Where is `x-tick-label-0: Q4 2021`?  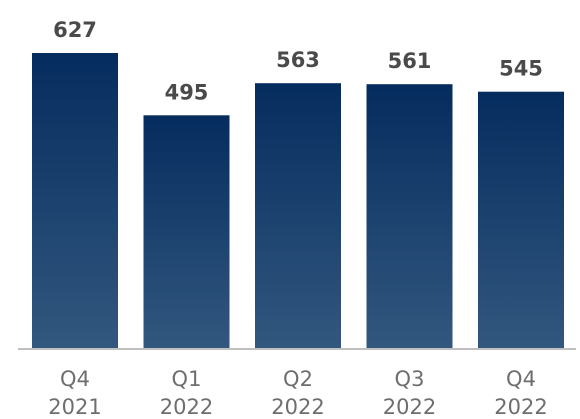 x-tick-label-0: Q4 2021 is located at coordinates (74, 393).